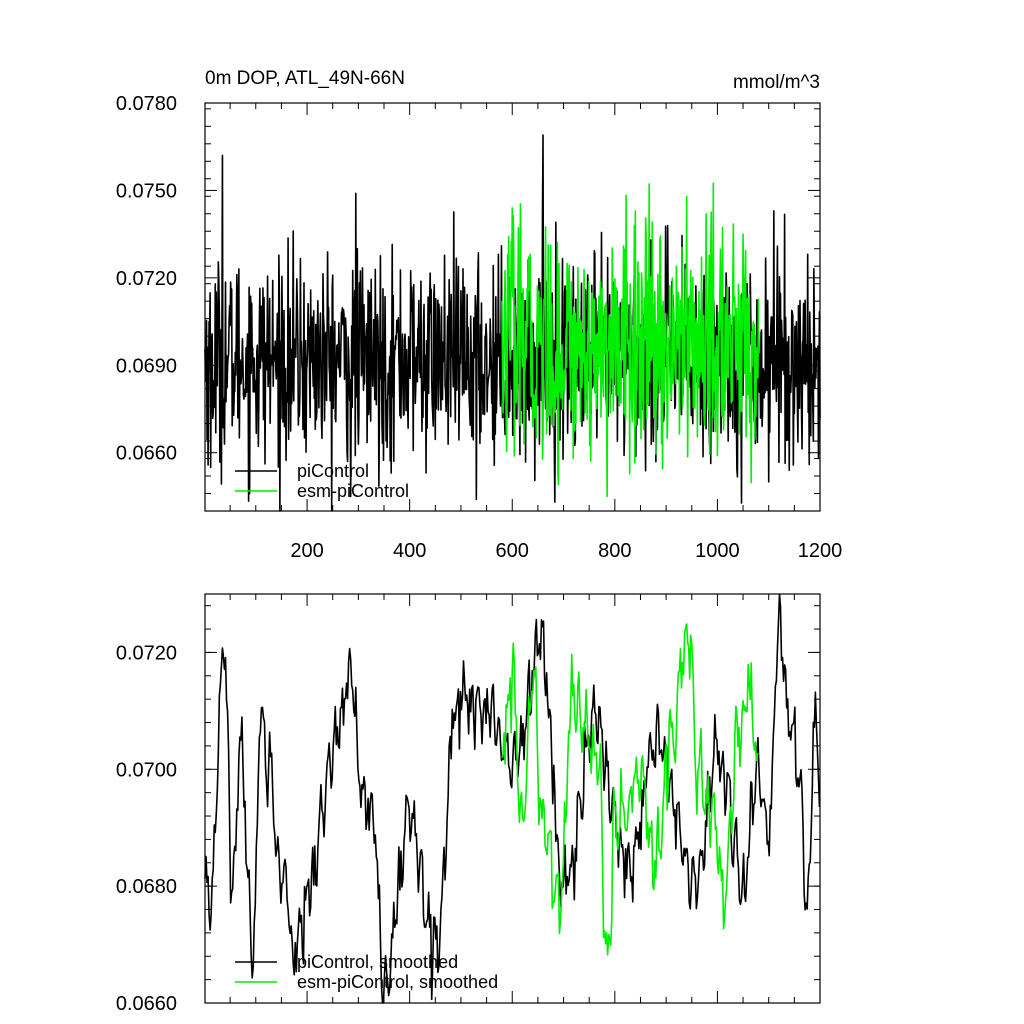  What do you see at coordinates (717, 551) in the screenshot?
I see `x-tick-label: 1000` at bounding box center [717, 551].